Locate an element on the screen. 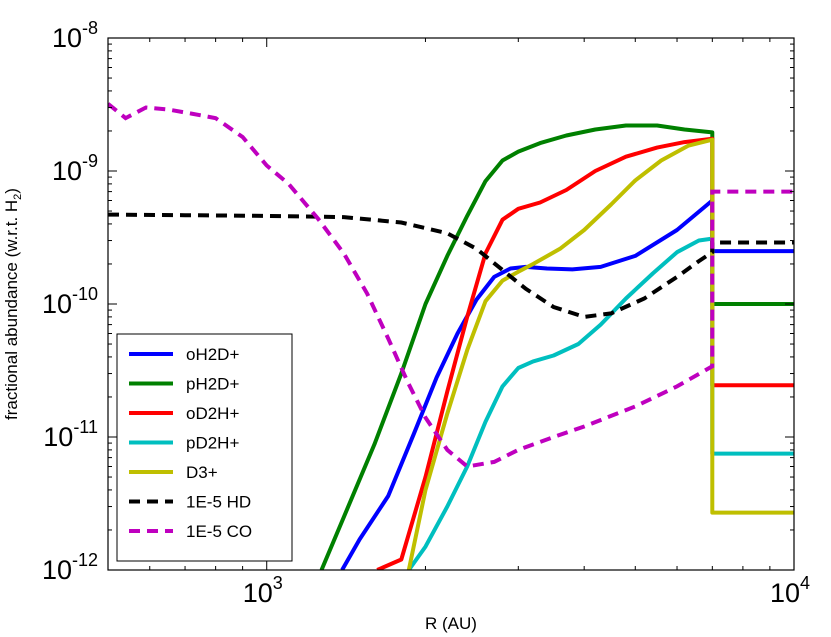 This screenshot has height=637, width=831. x-axis-title: R (AU) is located at coordinates (451, 623).